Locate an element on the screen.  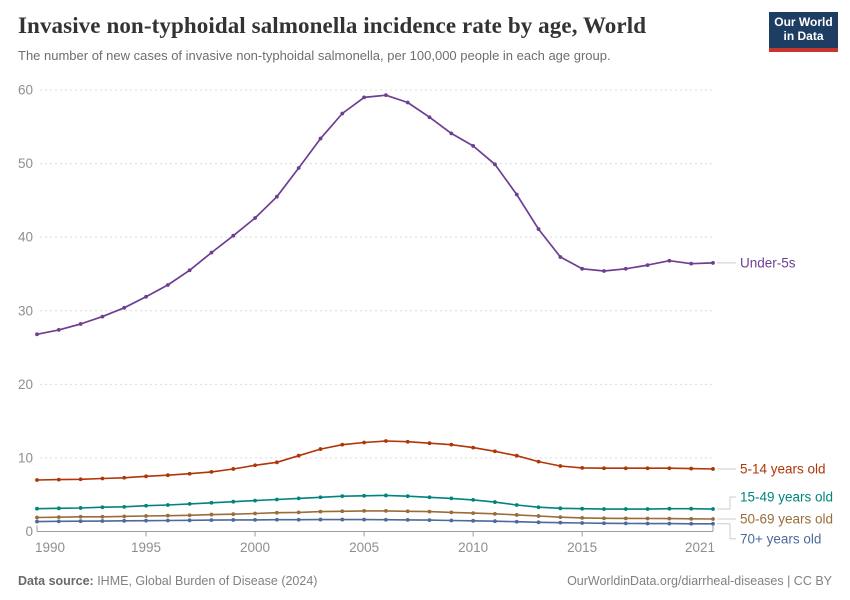
series-label-0: Under-5s is located at coordinates (768, 262).